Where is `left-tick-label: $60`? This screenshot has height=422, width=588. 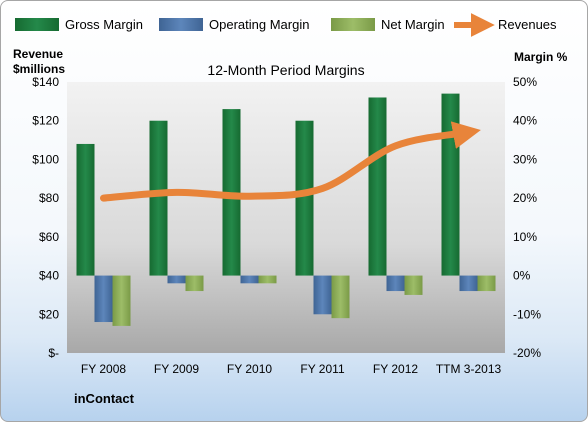 left-tick-label: $60 is located at coordinates (49, 237).